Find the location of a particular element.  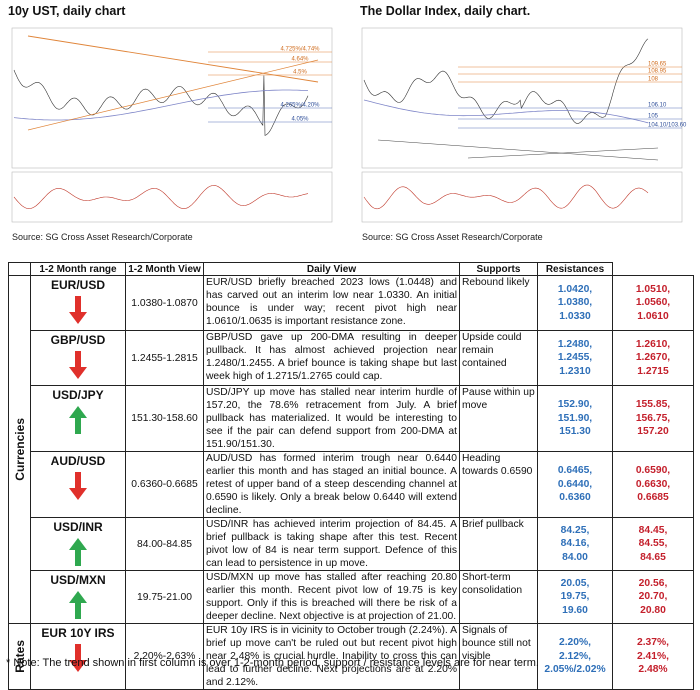

support-level: 151.30 is located at coordinates (575, 432).